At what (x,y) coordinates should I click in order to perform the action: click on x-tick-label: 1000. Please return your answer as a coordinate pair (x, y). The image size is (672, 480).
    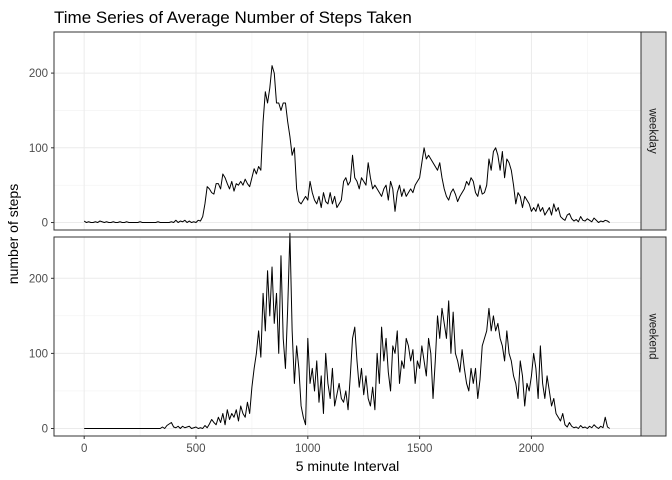
    Looking at the image, I should click on (308, 449).